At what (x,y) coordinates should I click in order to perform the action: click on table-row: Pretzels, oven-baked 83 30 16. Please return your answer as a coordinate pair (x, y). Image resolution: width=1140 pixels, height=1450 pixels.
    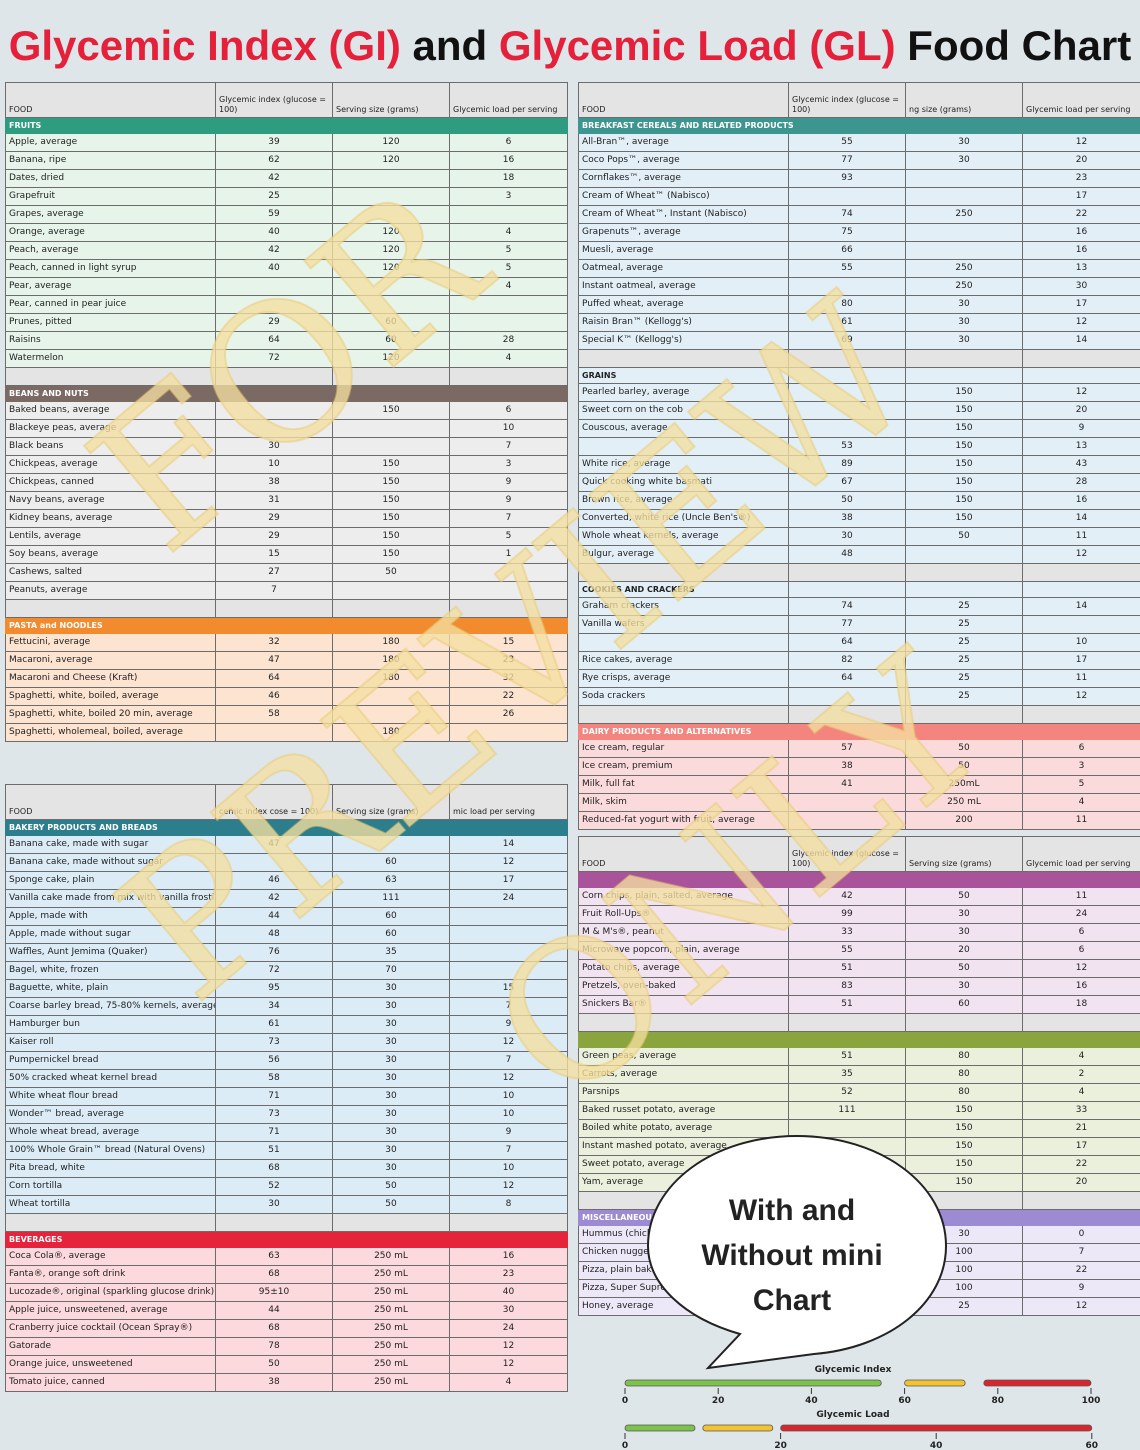
    Looking at the image, I should click on (859, 986).